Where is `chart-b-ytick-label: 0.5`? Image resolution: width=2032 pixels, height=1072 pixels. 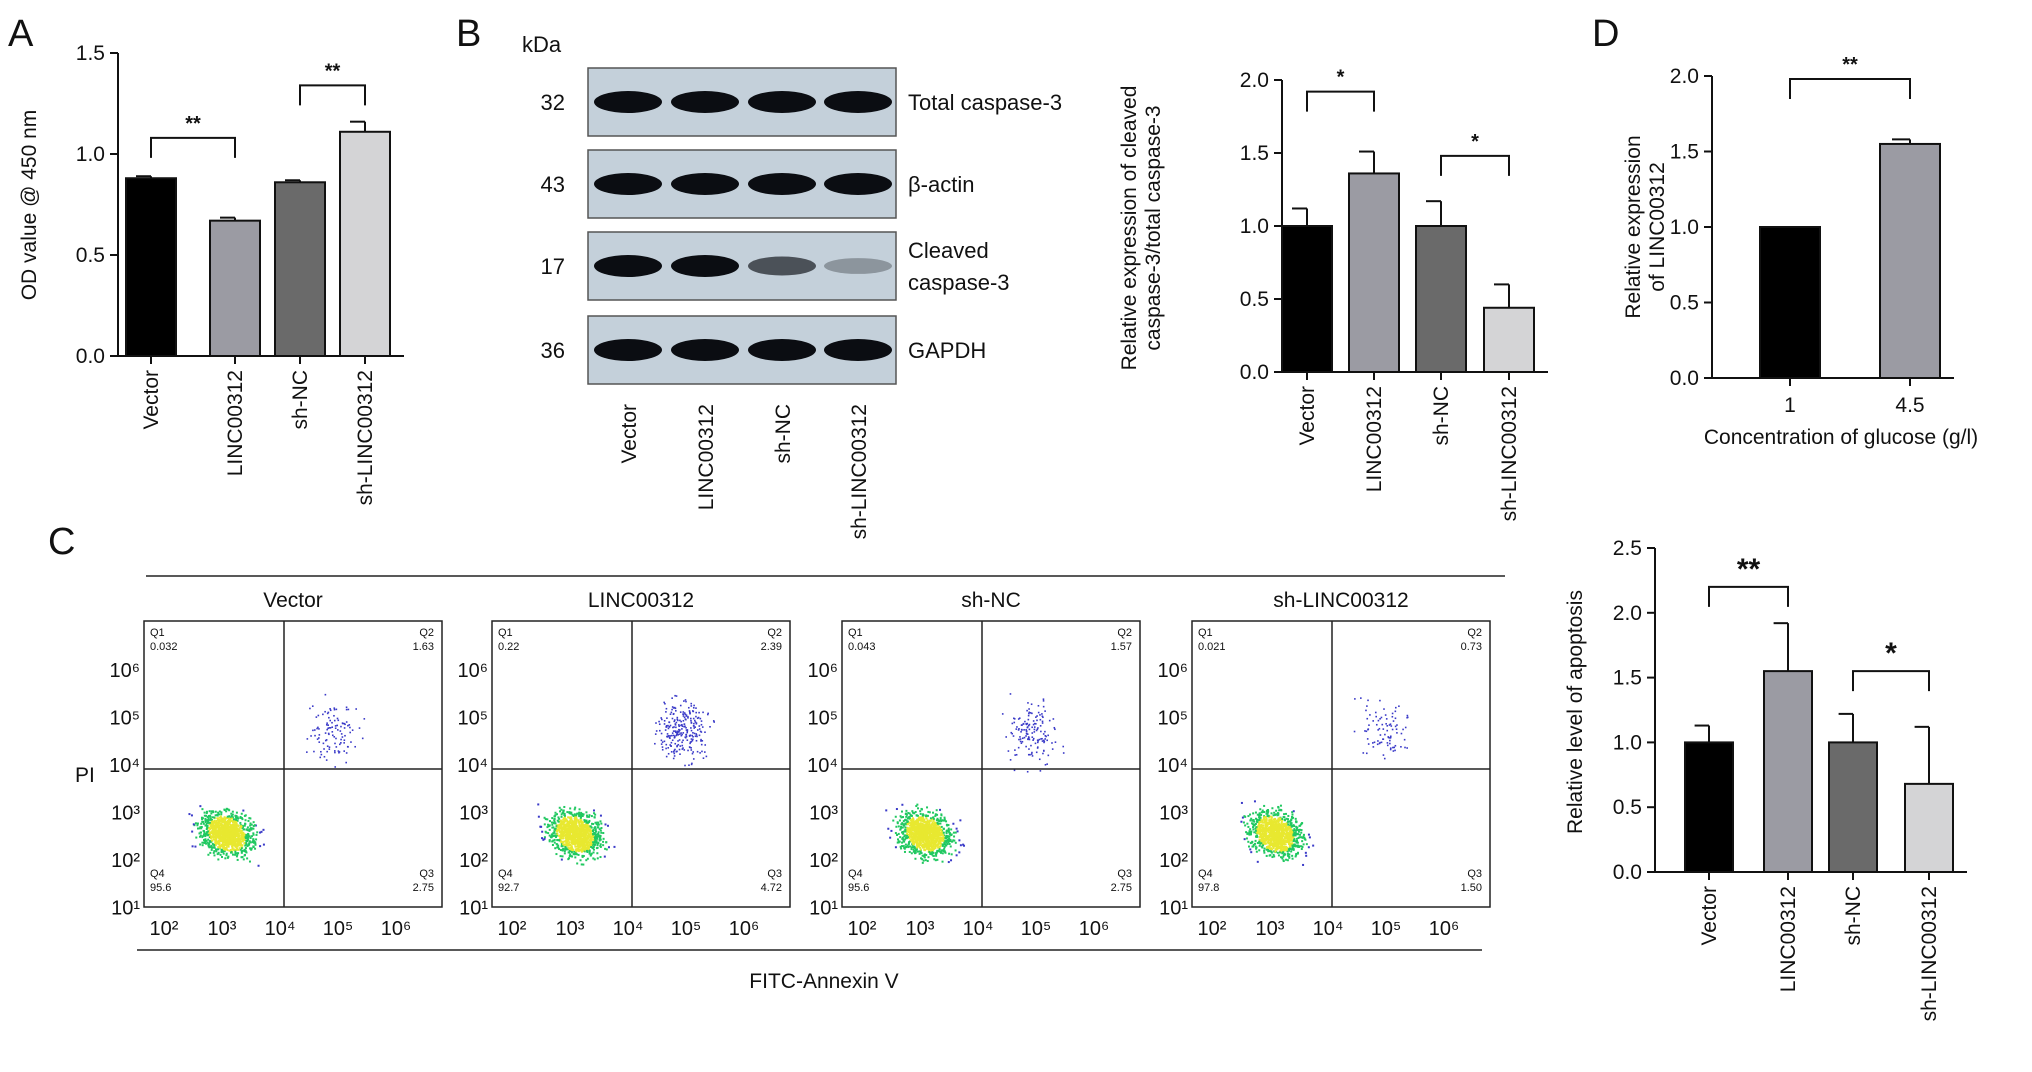
chart-b-ytick-label: 0.5 is located at coordinates (1254, 299).